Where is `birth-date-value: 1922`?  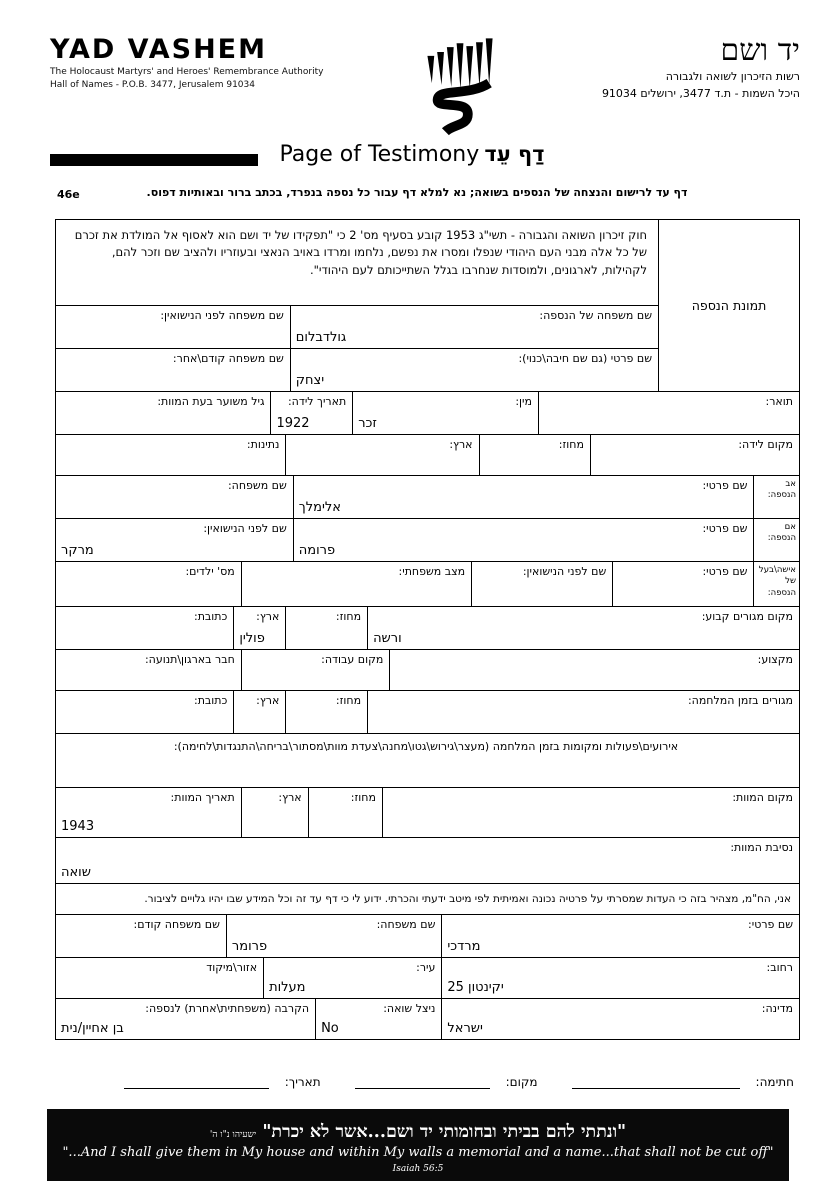
birth-date-value: 1922 is located at coordinates (293, 423).